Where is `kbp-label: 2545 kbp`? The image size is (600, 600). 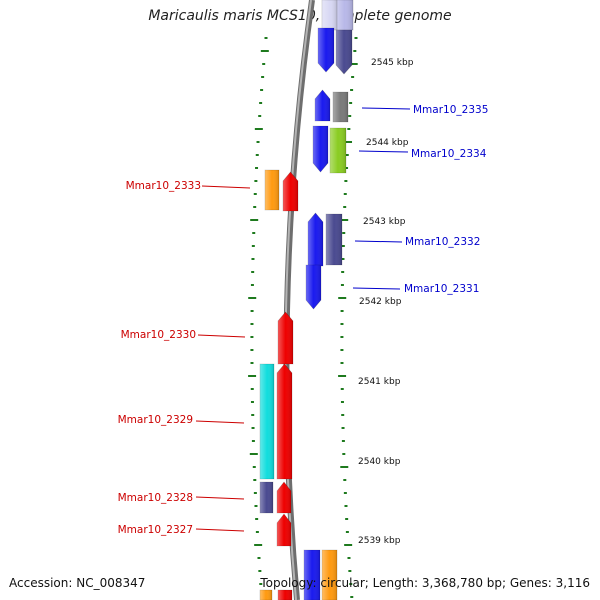 kbp-label: 2545 kbp is located at coordinates (392, 63).